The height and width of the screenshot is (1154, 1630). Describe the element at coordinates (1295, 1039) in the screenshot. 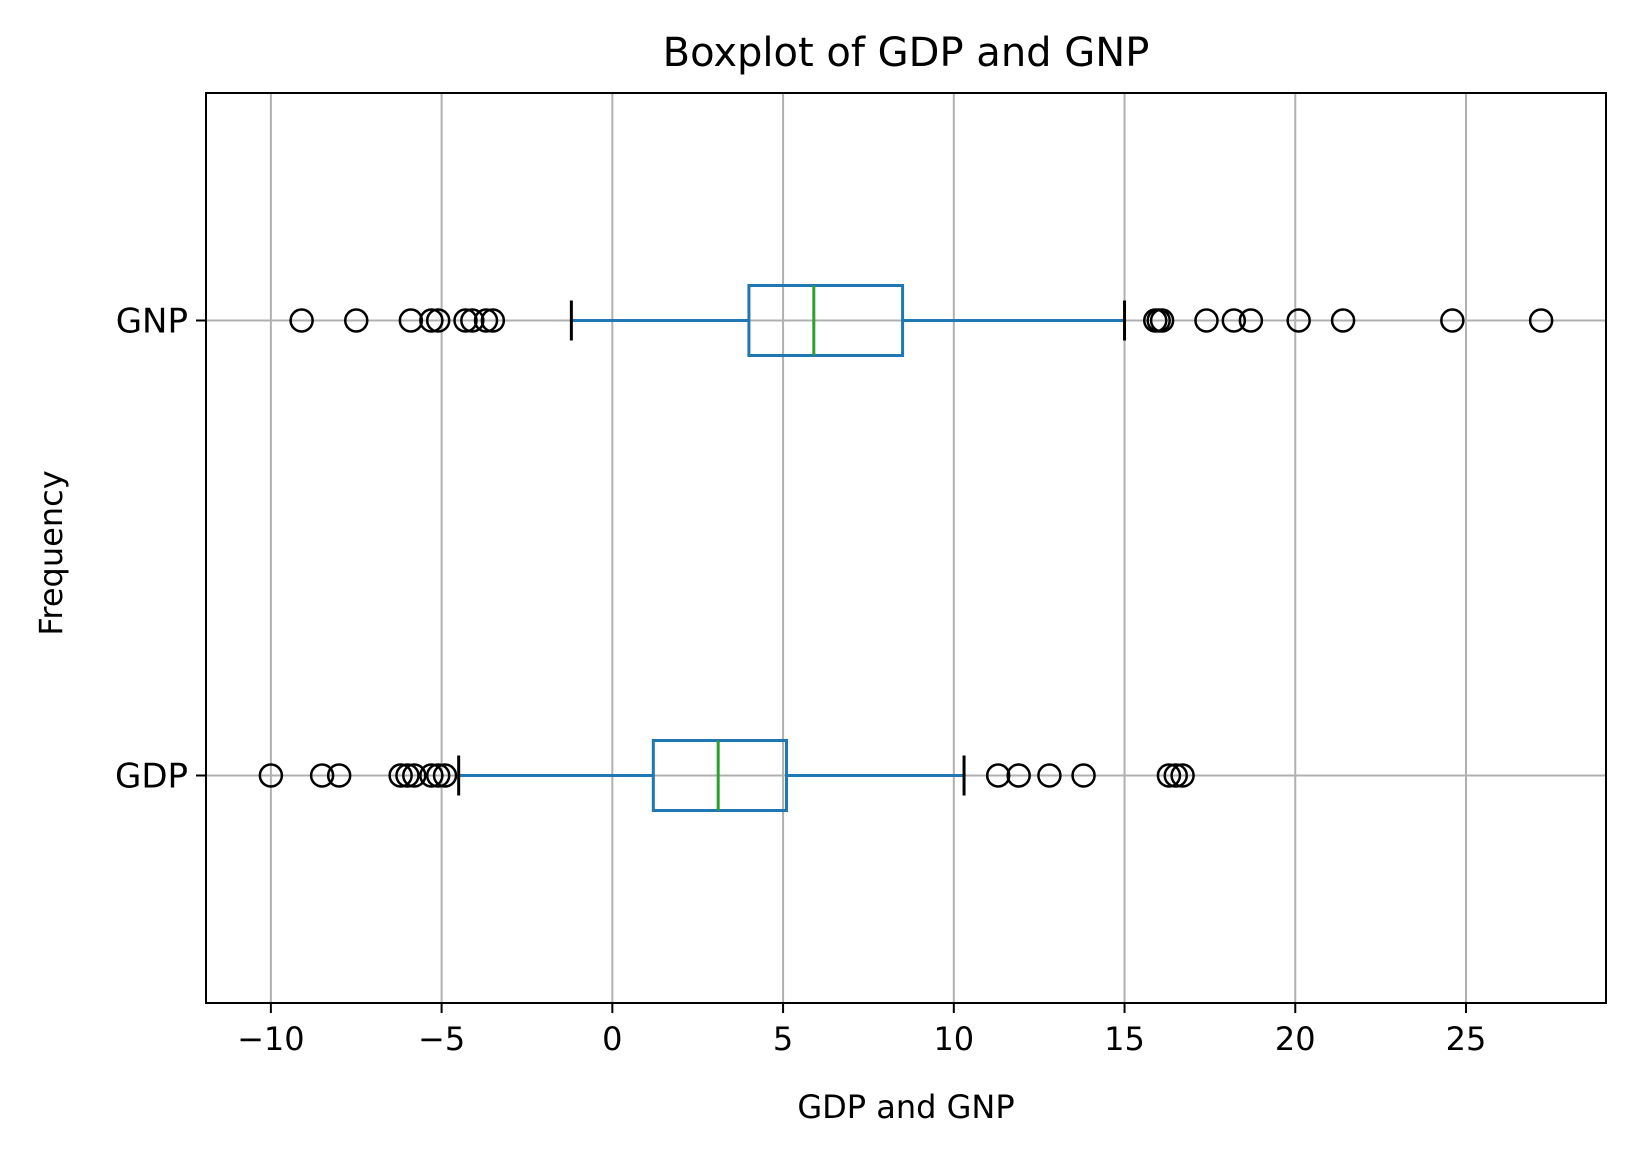

I see `x-tick-label: 20` at that location.